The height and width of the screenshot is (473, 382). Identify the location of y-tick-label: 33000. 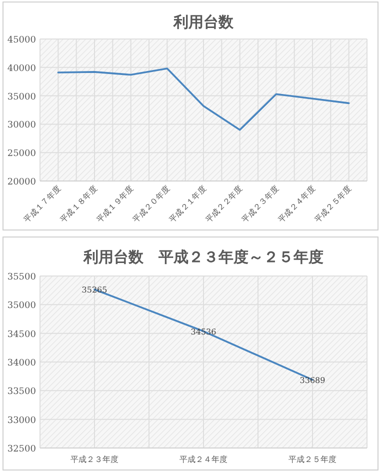
(21, 421).